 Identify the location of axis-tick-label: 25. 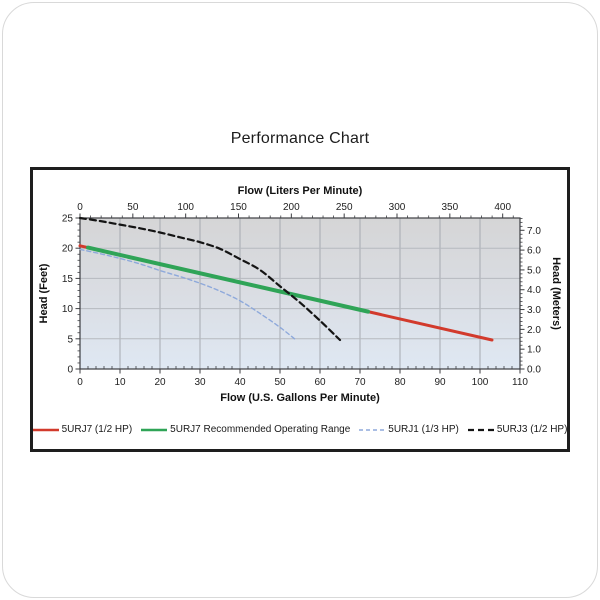
(68, 219).